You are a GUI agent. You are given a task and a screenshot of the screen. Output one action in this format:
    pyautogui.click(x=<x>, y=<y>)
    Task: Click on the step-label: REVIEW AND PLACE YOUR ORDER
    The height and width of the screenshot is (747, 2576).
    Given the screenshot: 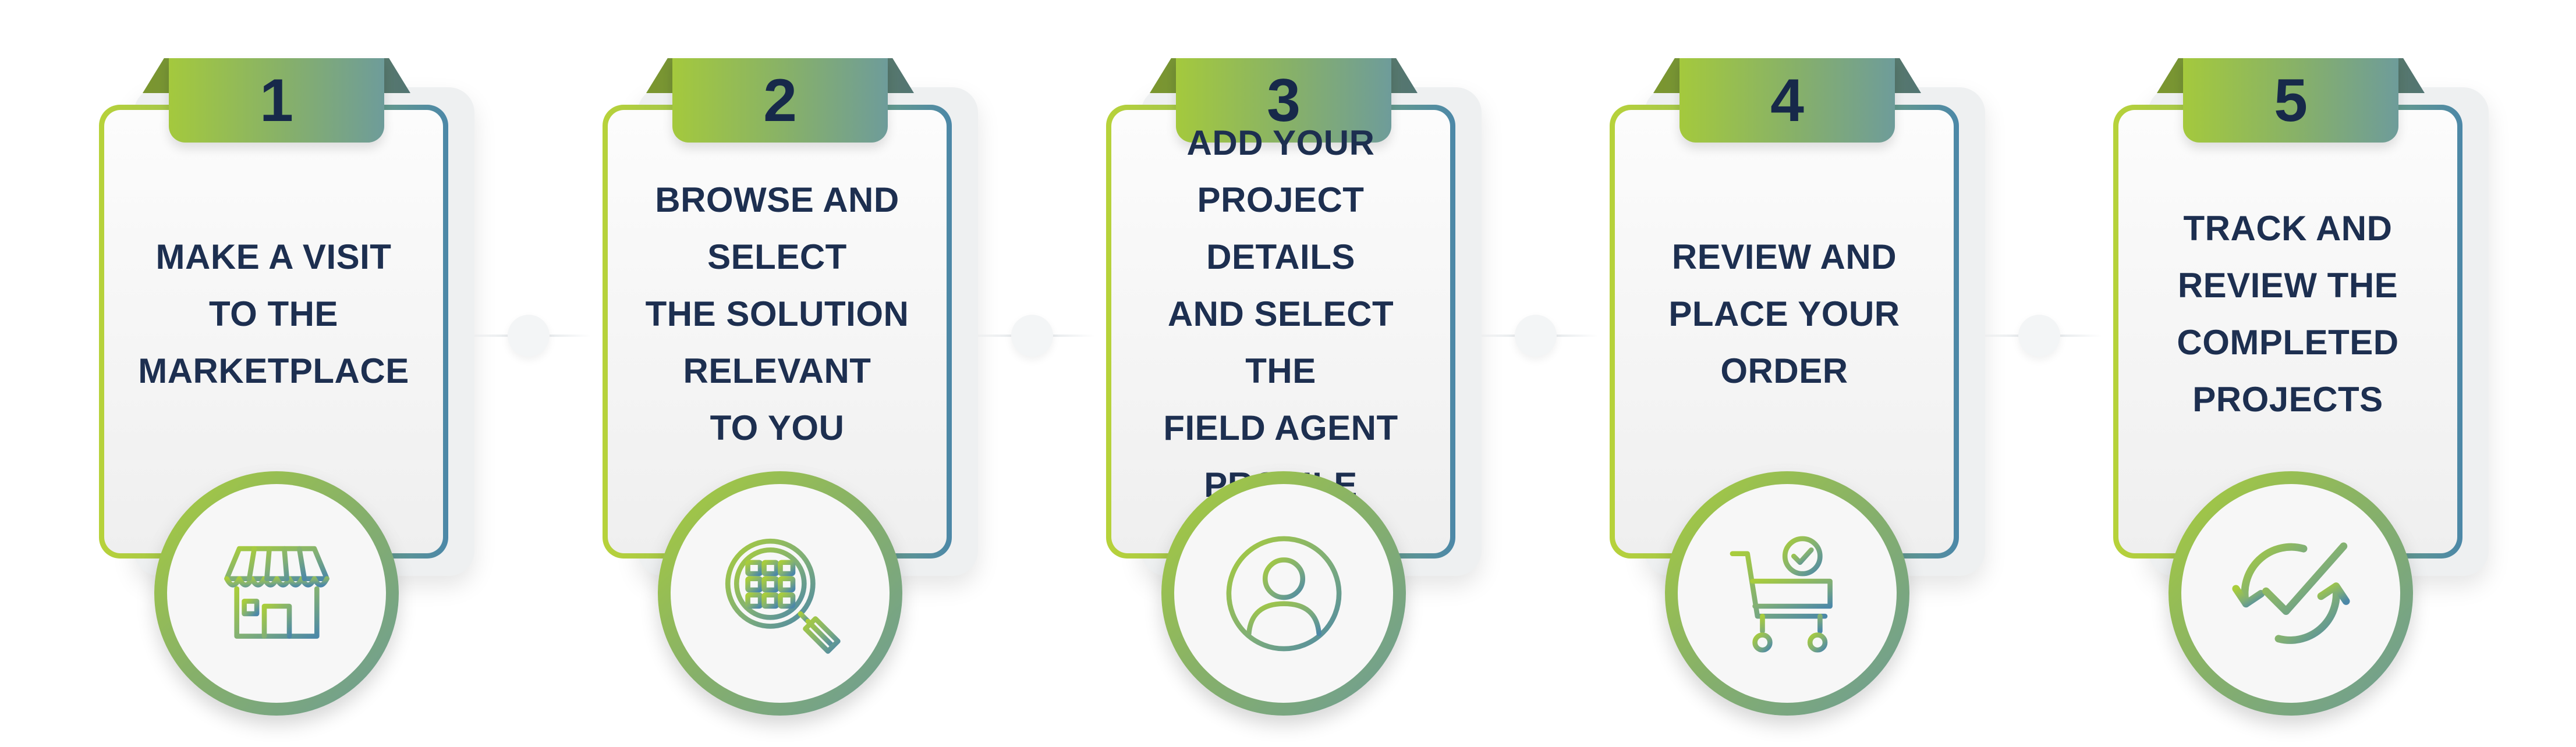 What is the action you would take?
    pyautogui.click(x=1784, y=313)
    